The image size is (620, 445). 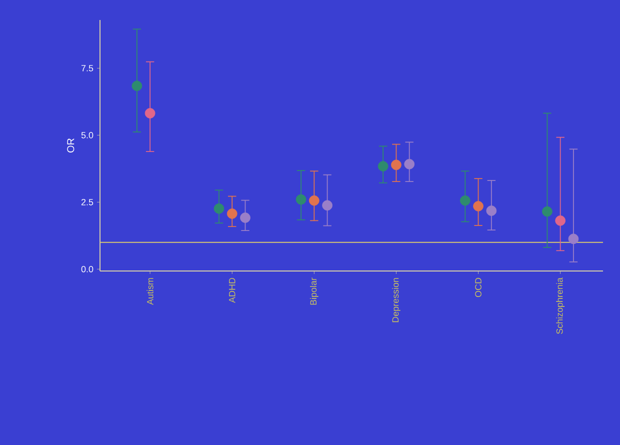 I want to click on y-tick-label: 0.0, so click(x=87, y=269).